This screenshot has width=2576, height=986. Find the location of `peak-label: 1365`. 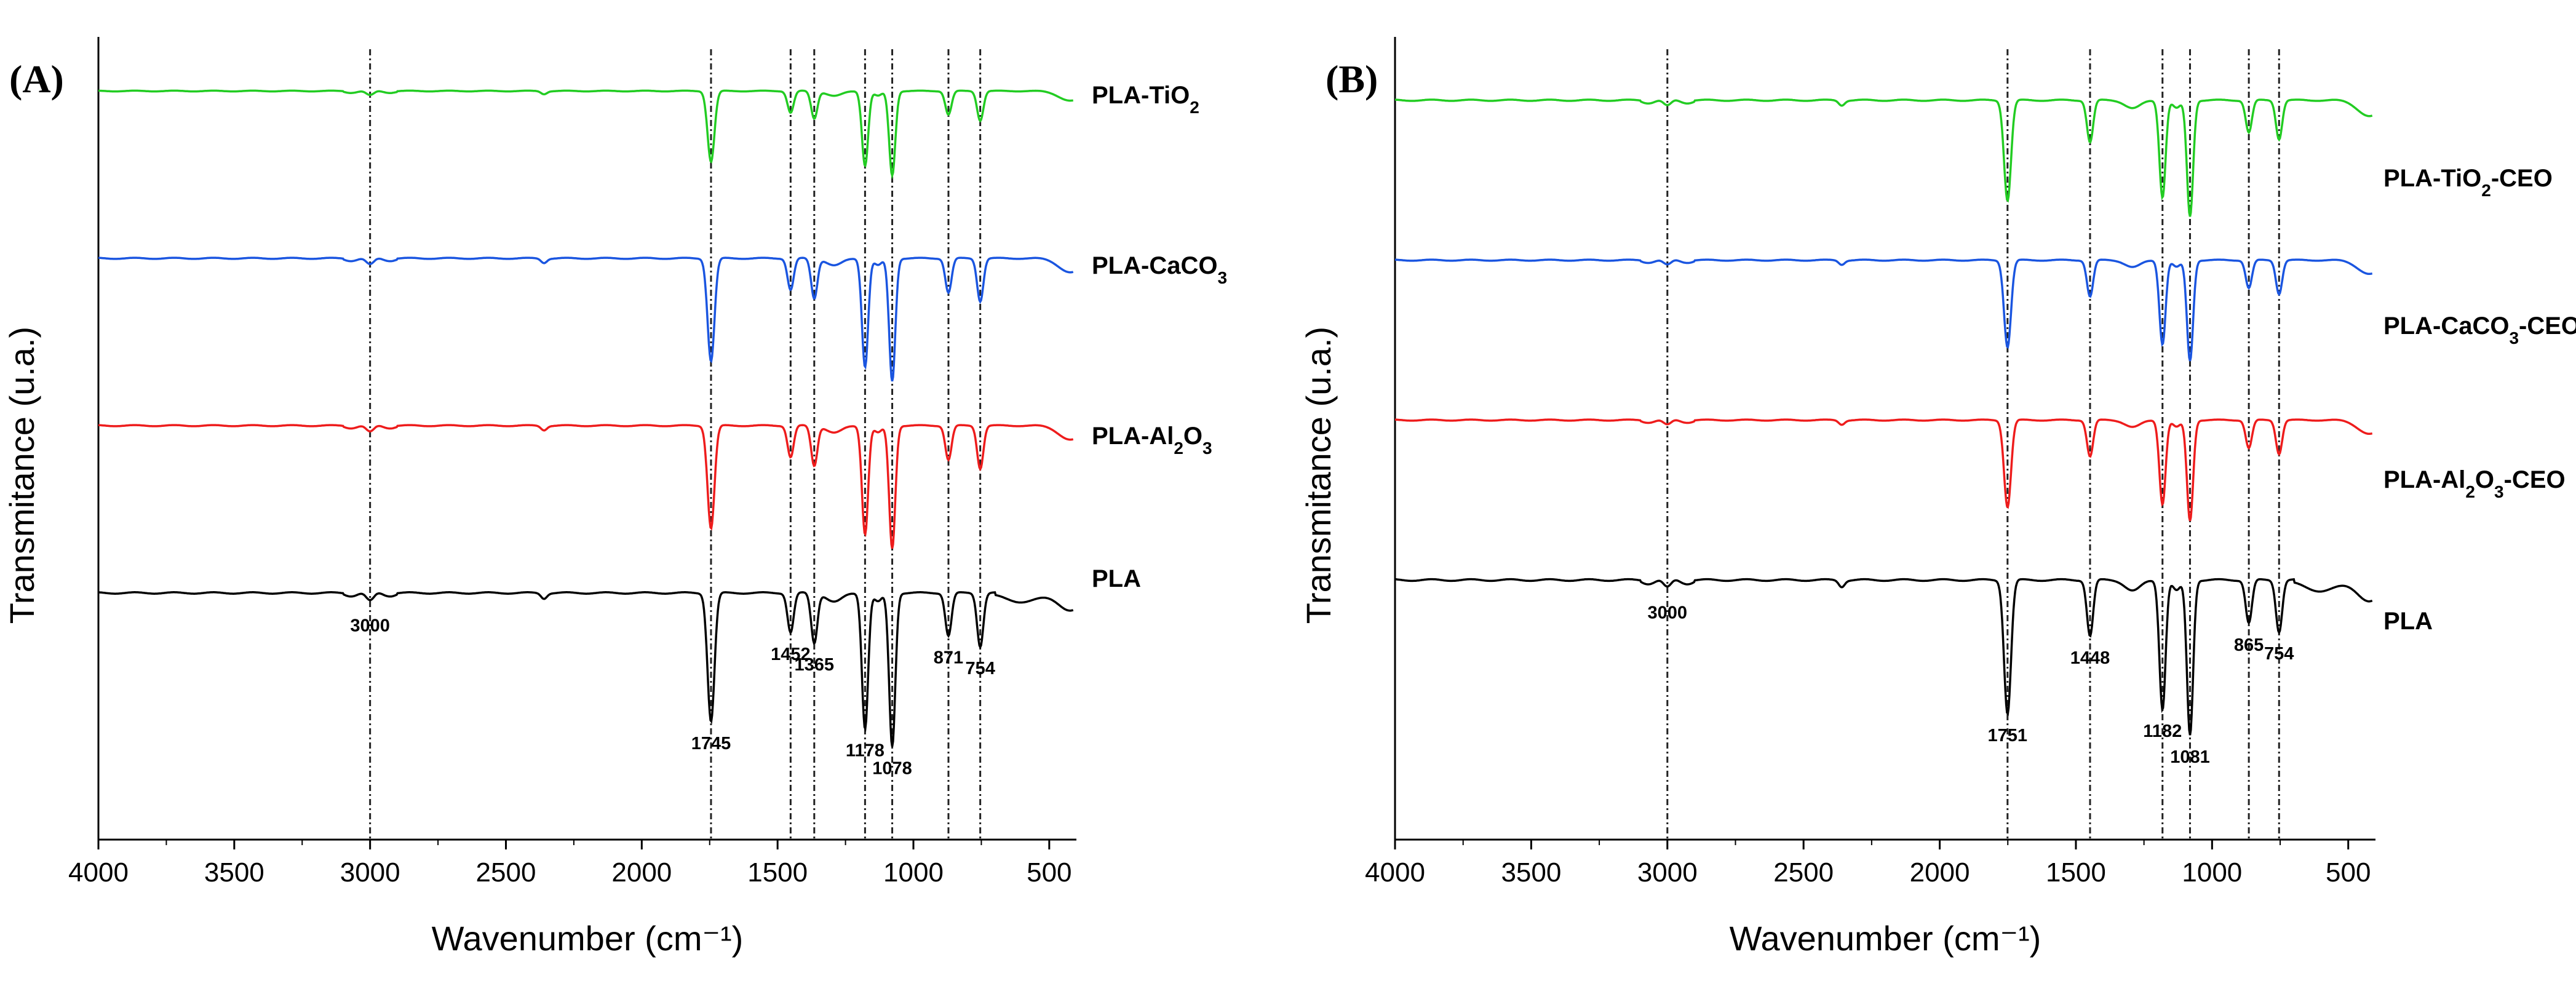

peak-label: 1365 is located at coordinates (815, 665).